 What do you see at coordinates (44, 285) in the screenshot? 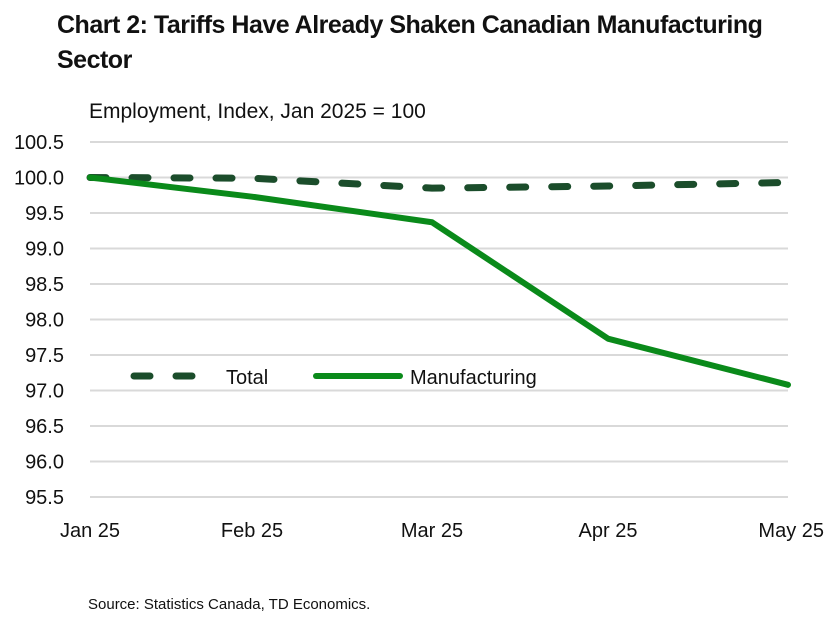
I see `y-tick-label: 98.5` at bounding box center [44, 285].